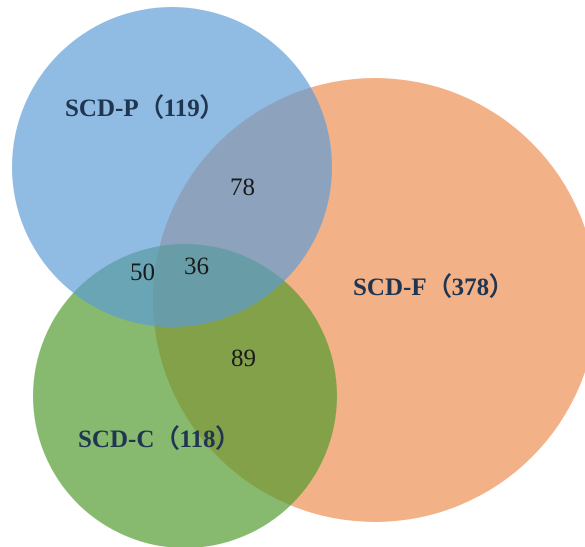  What do you see at coordinates (159, 438) in the screenshot?
I see `set-label-scd-c: SCD-C（118）` at bounding box center [159, 438].